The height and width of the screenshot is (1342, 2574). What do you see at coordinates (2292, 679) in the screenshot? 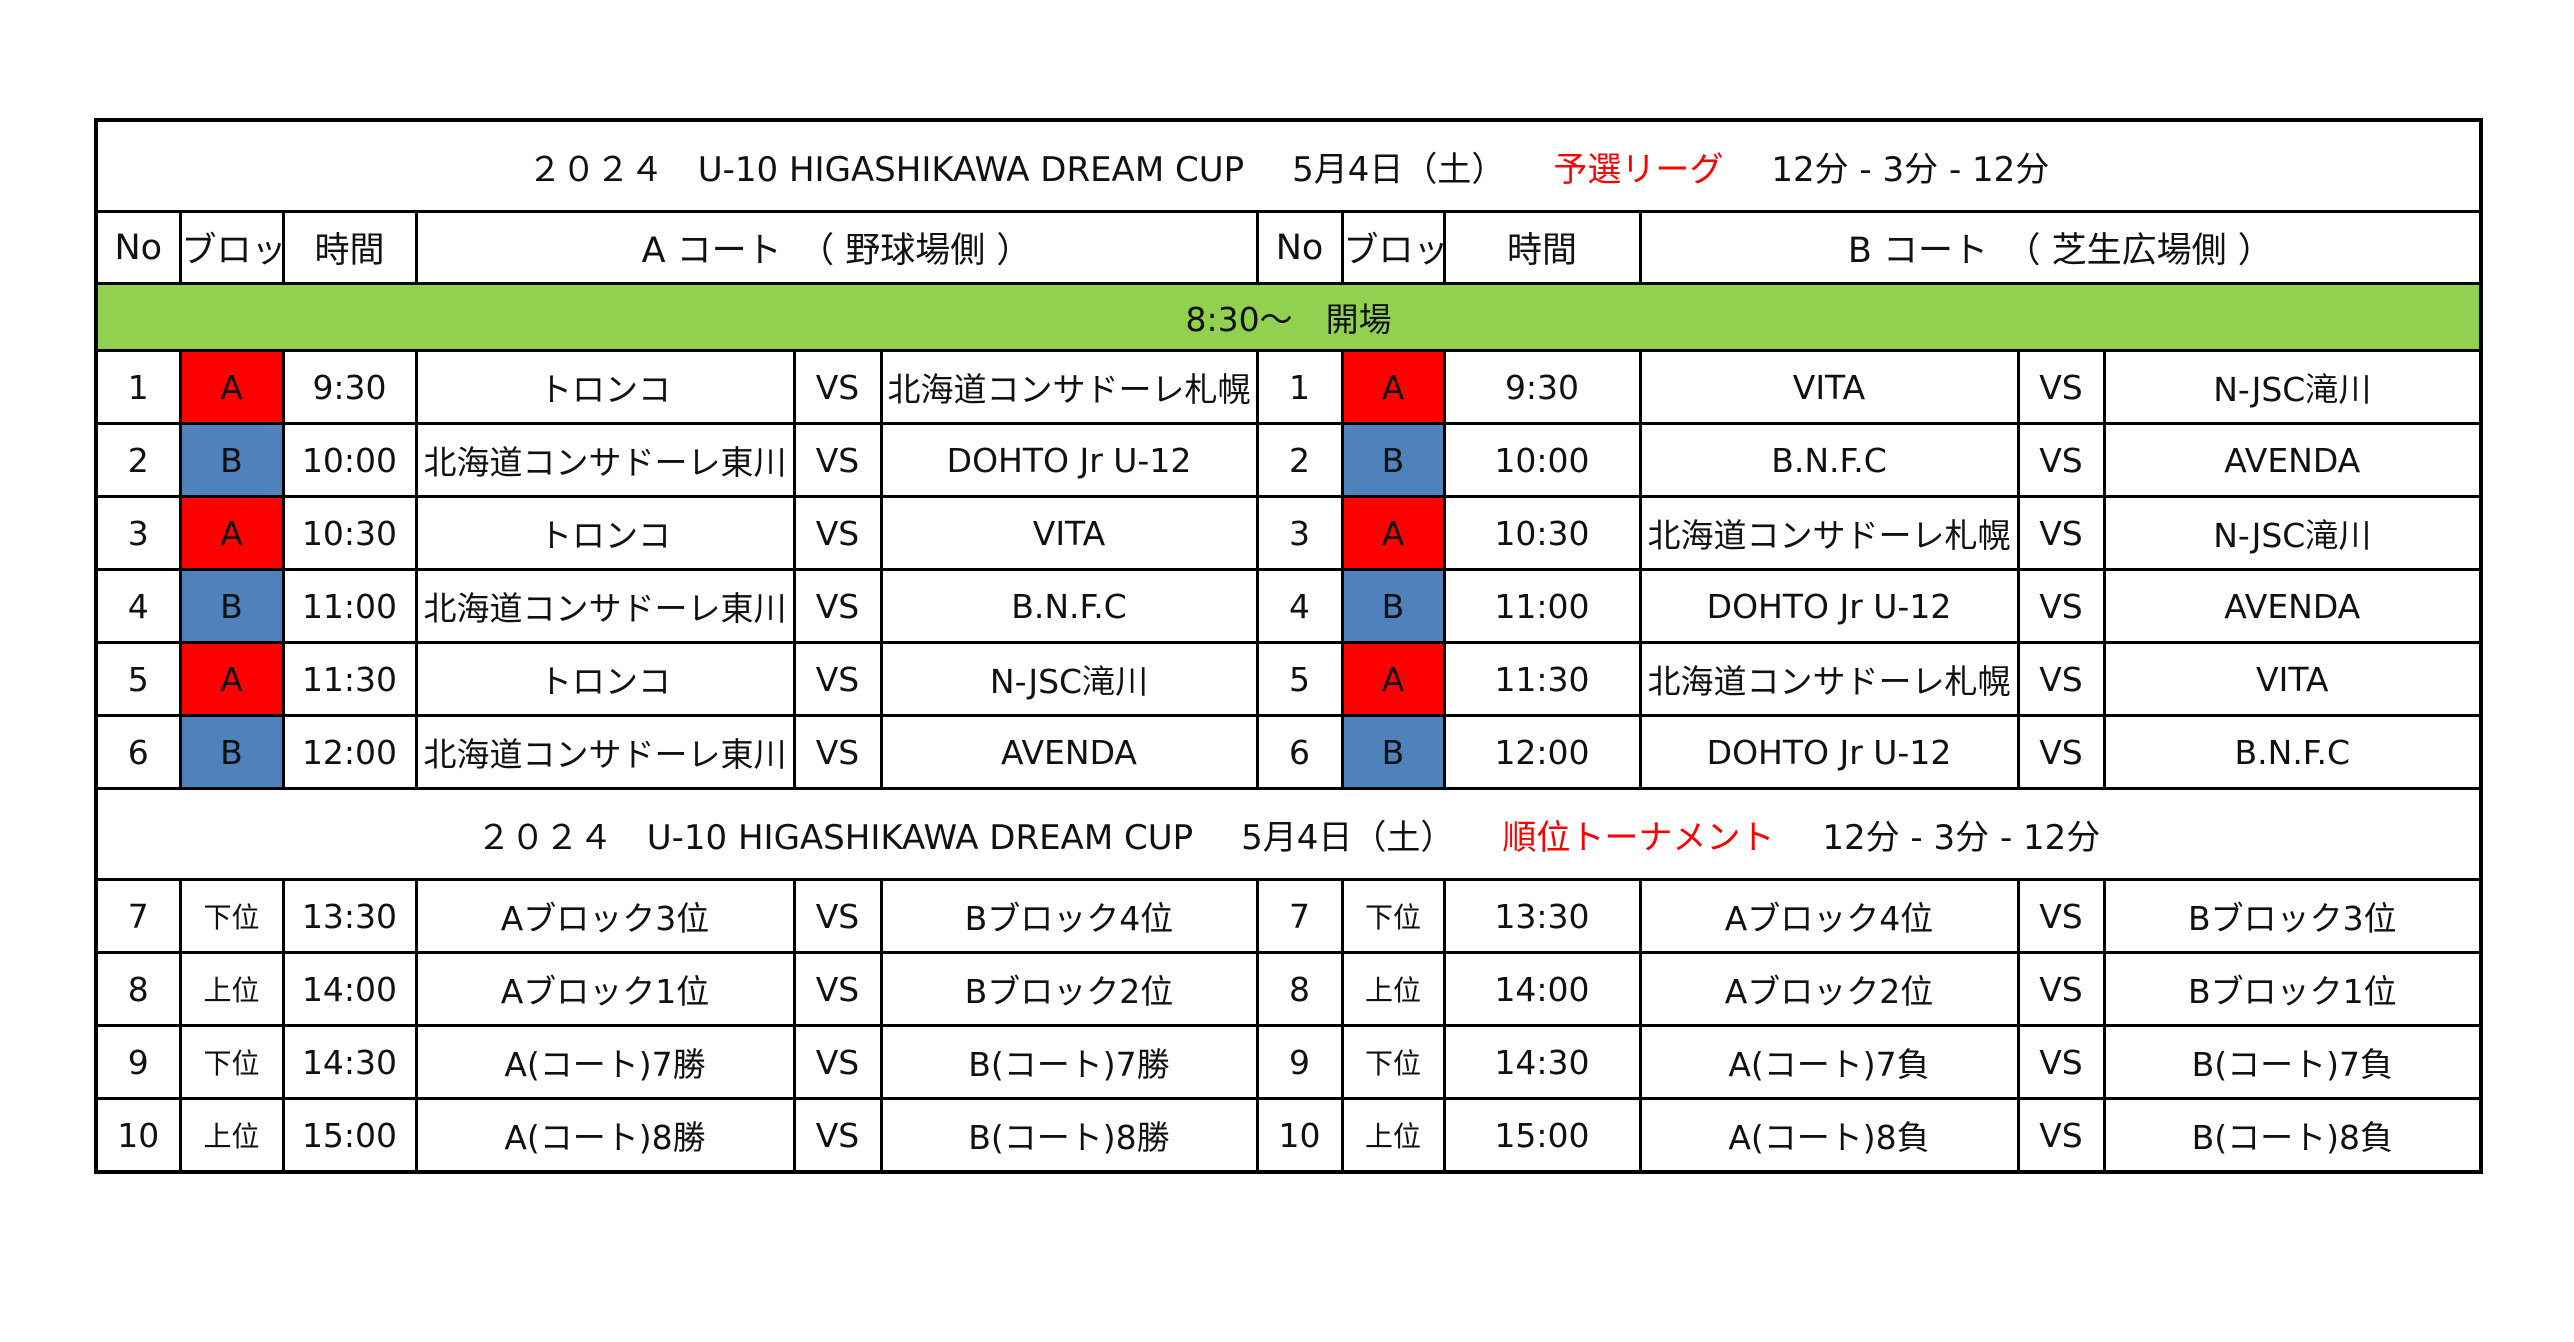
I see `team-cell: VITA` at bounding box center [2292, 679].